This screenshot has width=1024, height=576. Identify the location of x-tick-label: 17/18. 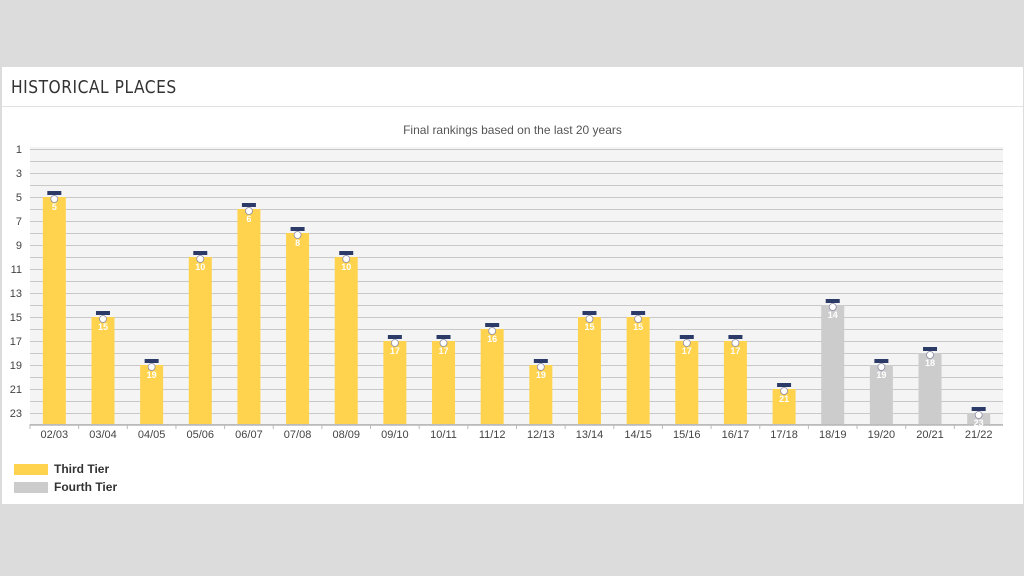
(784, 435).